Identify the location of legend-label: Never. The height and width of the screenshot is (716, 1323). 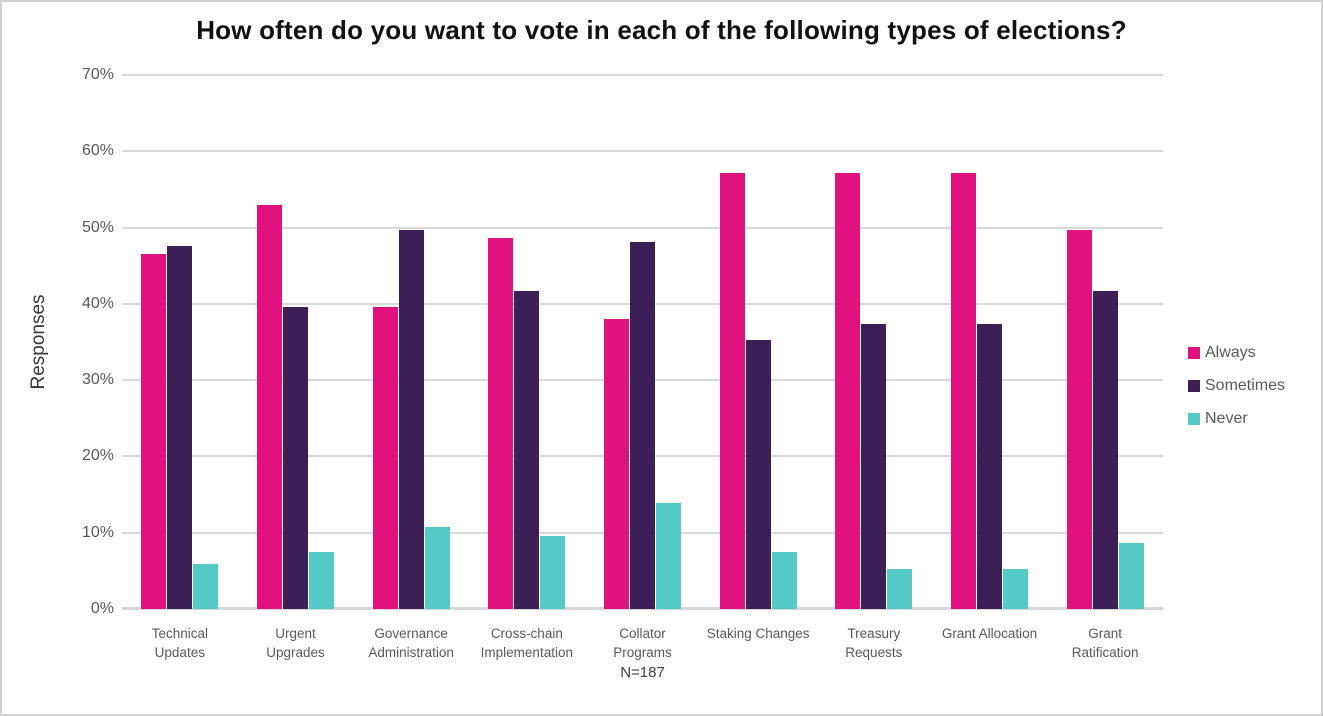
(1226, 418).